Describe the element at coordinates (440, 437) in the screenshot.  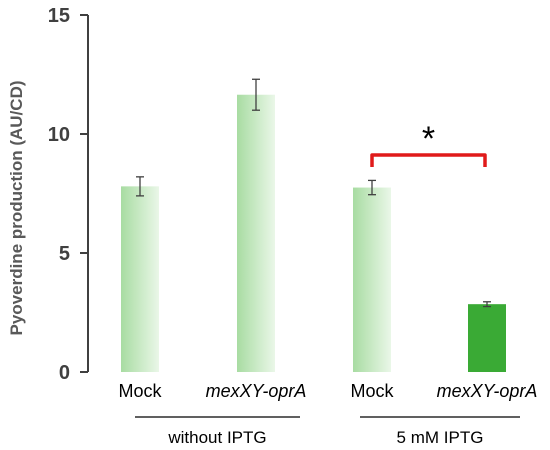
I see `group-label-2: 5 mM IPTG` at that location.